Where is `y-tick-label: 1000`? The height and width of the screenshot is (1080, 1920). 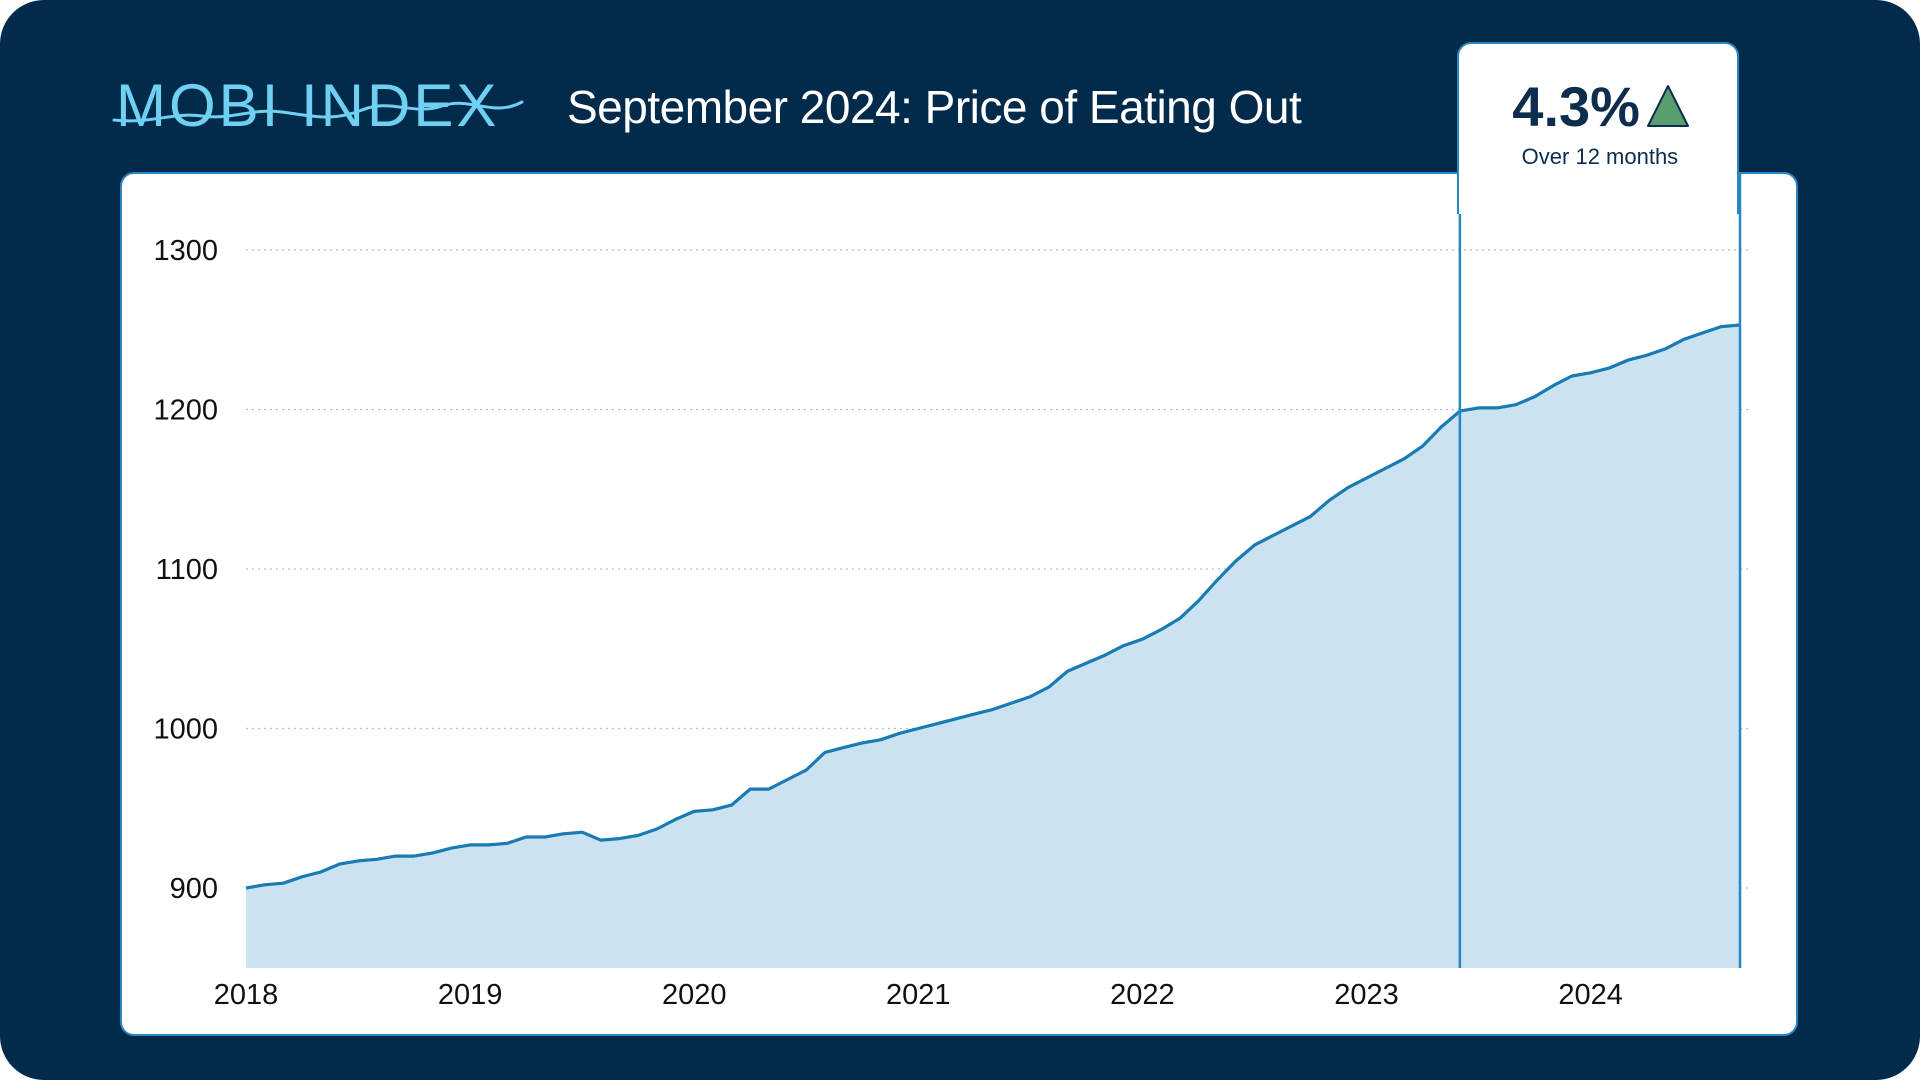
y-tick-label: 1000 is located at coordinates (185, 730).